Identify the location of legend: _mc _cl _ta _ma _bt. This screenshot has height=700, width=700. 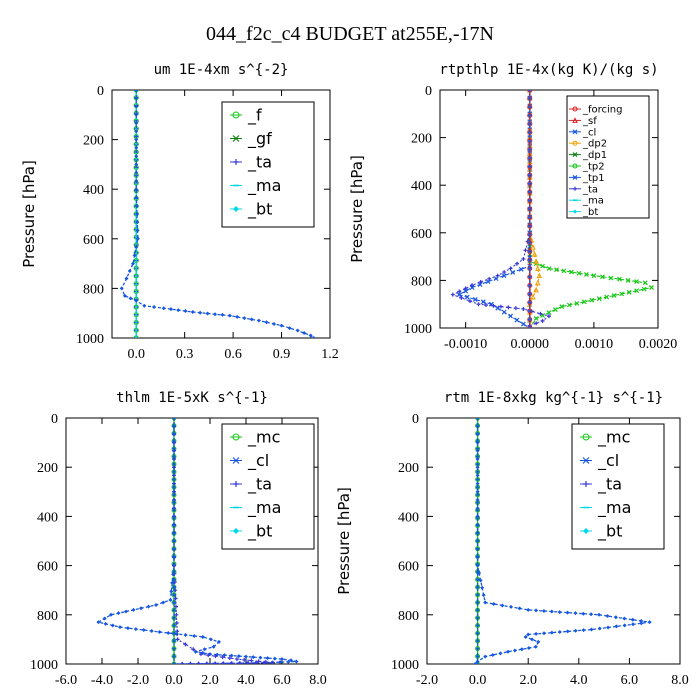
(618, 486).